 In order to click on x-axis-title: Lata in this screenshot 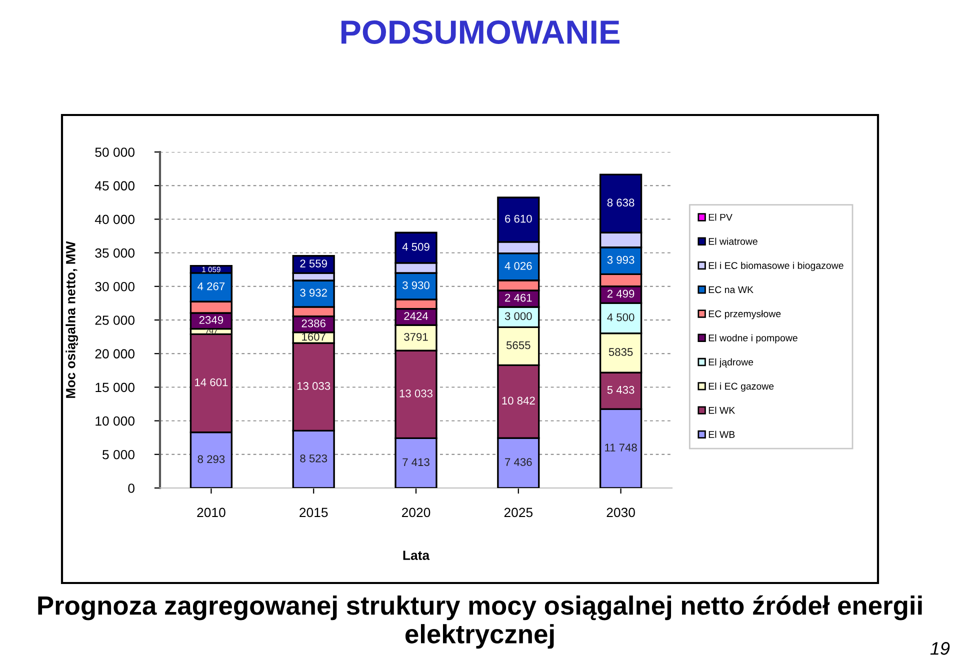, I will do `click(416, 555)`.